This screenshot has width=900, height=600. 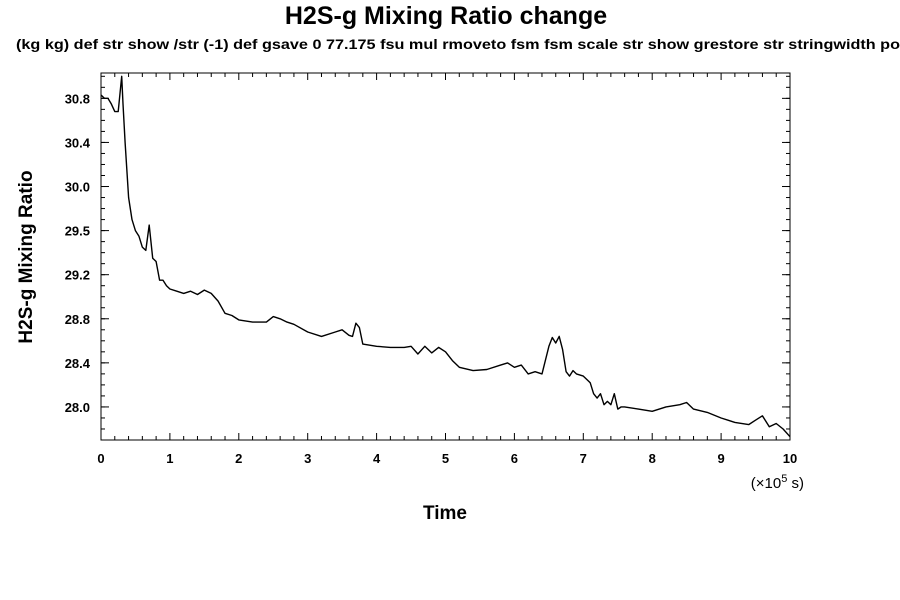 I want to click on x-axis-unit: (×105 s), so click(x=777, y=482).